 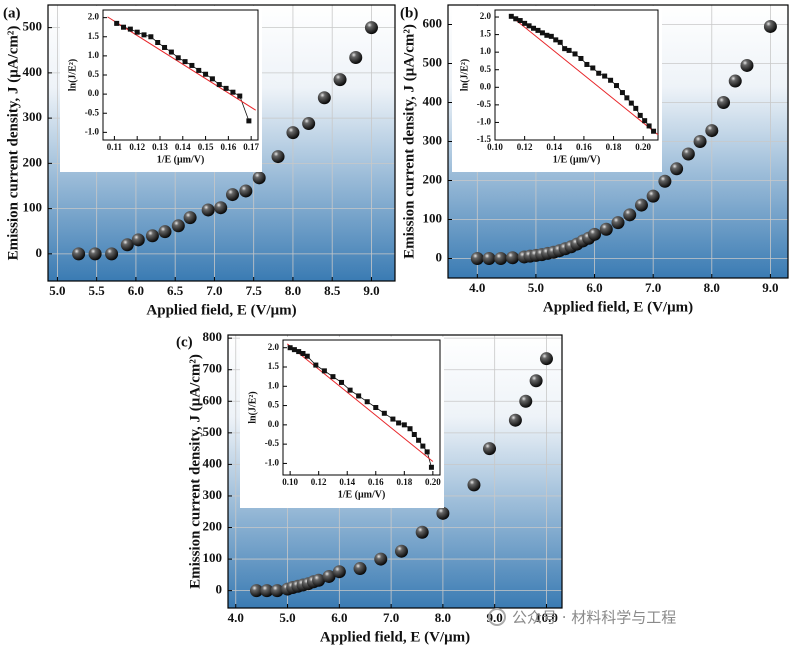 What do you see at coordinates (184, 342) in the screenshot?
I see `panel-label: (c)` at bounding box center [184, 342].